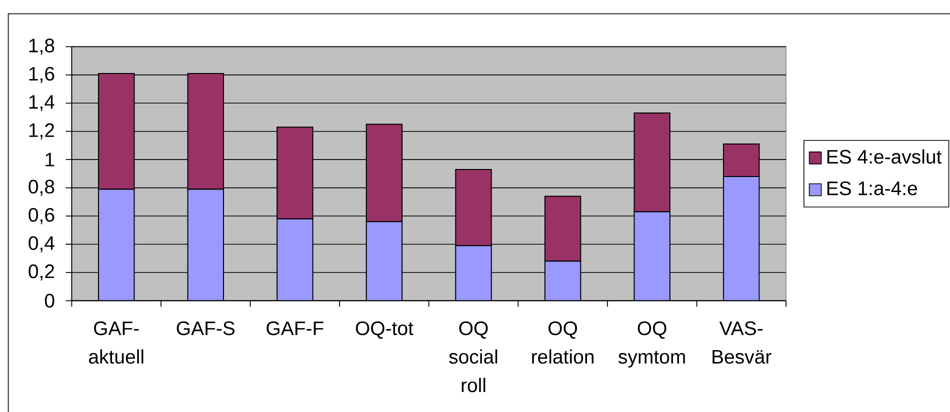 This screenshot has width=950, height=412. Describe the element at coordinates (205, 328) in the screenshot. I see `x-tick-label: GAF-S` at that location.